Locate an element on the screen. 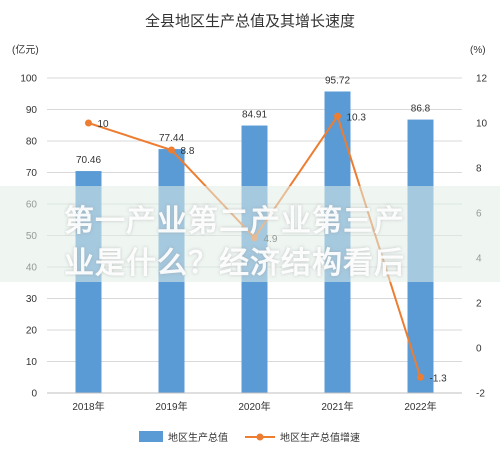 The height and width of the screenshot is (471, 500). y-right-tick-label: 0 is located at coordinates (479, 349).